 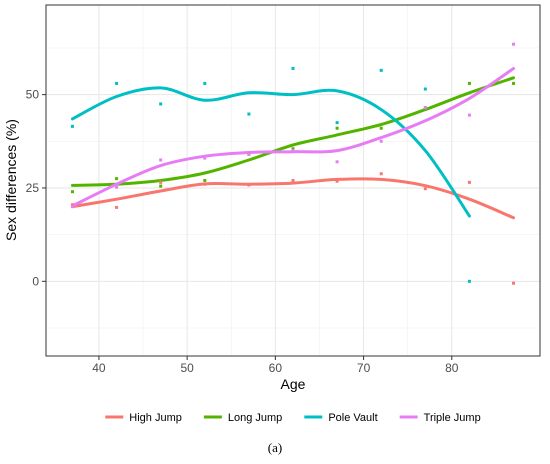 What do you see at coordinates (352, 418) in the screenshot?
I see `legend-label-pole-vault: Pole Vault` at bounding box center [352, 418].